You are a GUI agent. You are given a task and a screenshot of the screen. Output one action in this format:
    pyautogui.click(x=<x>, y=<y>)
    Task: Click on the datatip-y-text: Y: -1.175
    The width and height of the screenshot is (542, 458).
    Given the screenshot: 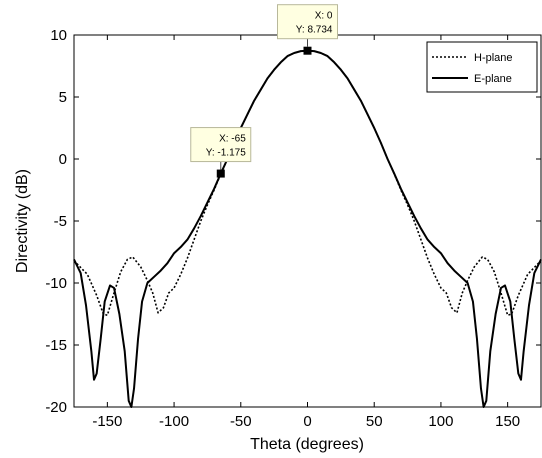 What is the action you would take?
    pyautogui.click(x=226, y=153)
    